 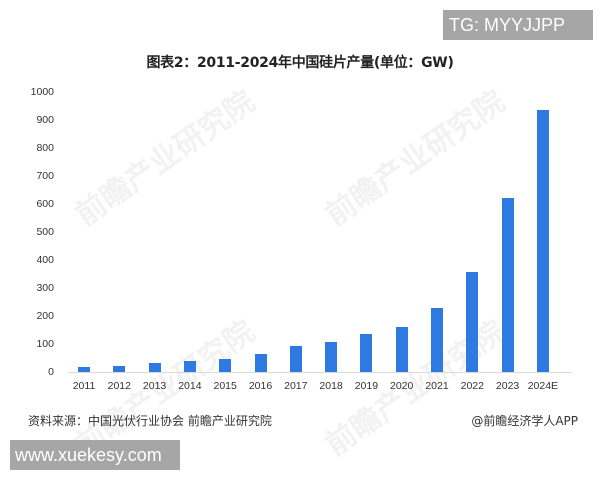 What do you see at coordinates (190, 386) in the screenshot?
I see `x-tick-label: 2014` at bounding box center [190, 386].